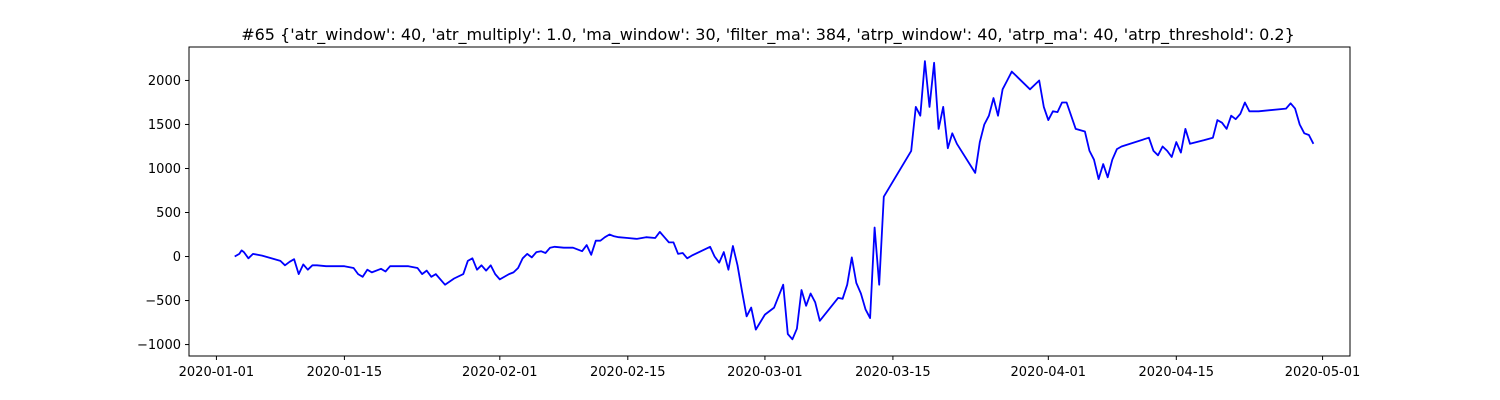 This screenshot has height=400, width=1500. I want to click on x-tick-label: 2020-03-01, so click(765, 372).